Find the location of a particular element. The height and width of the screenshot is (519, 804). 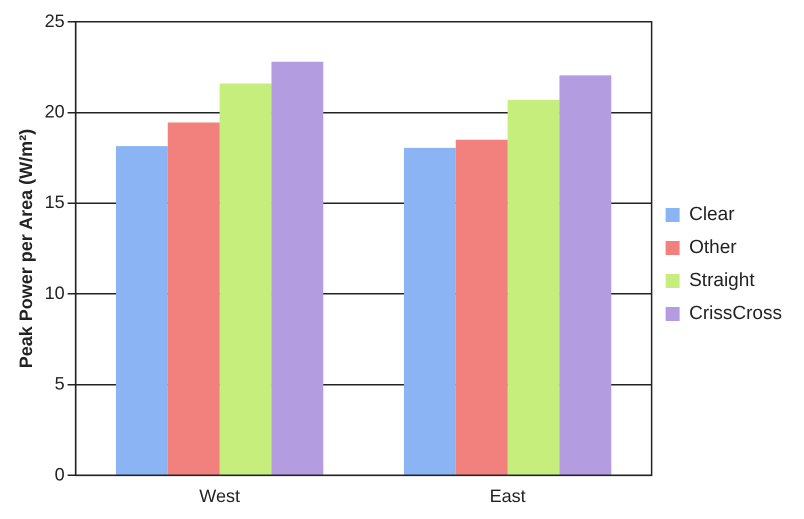

y-tick-label: 10 is located at coordinates (54, 292).